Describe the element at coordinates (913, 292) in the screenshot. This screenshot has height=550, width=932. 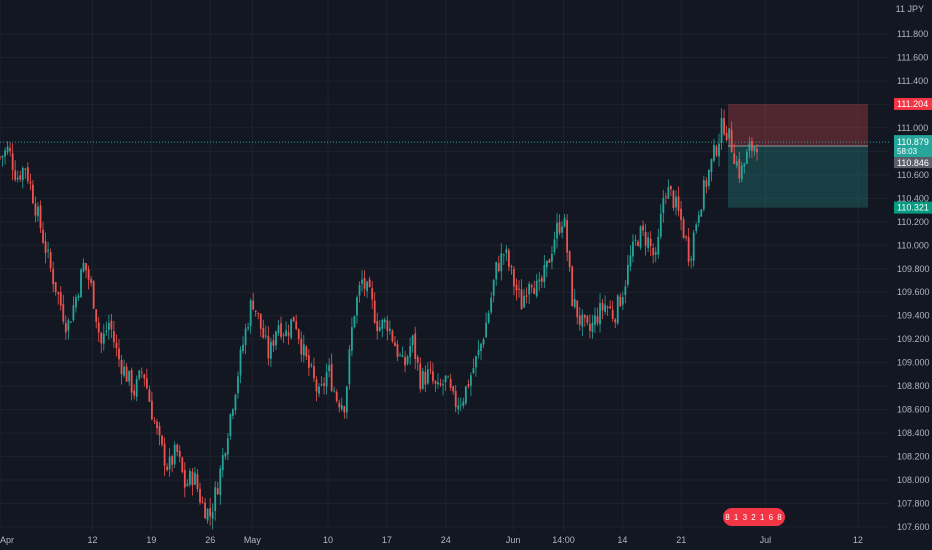
I see `price-tick-label: 109.600` at that location.